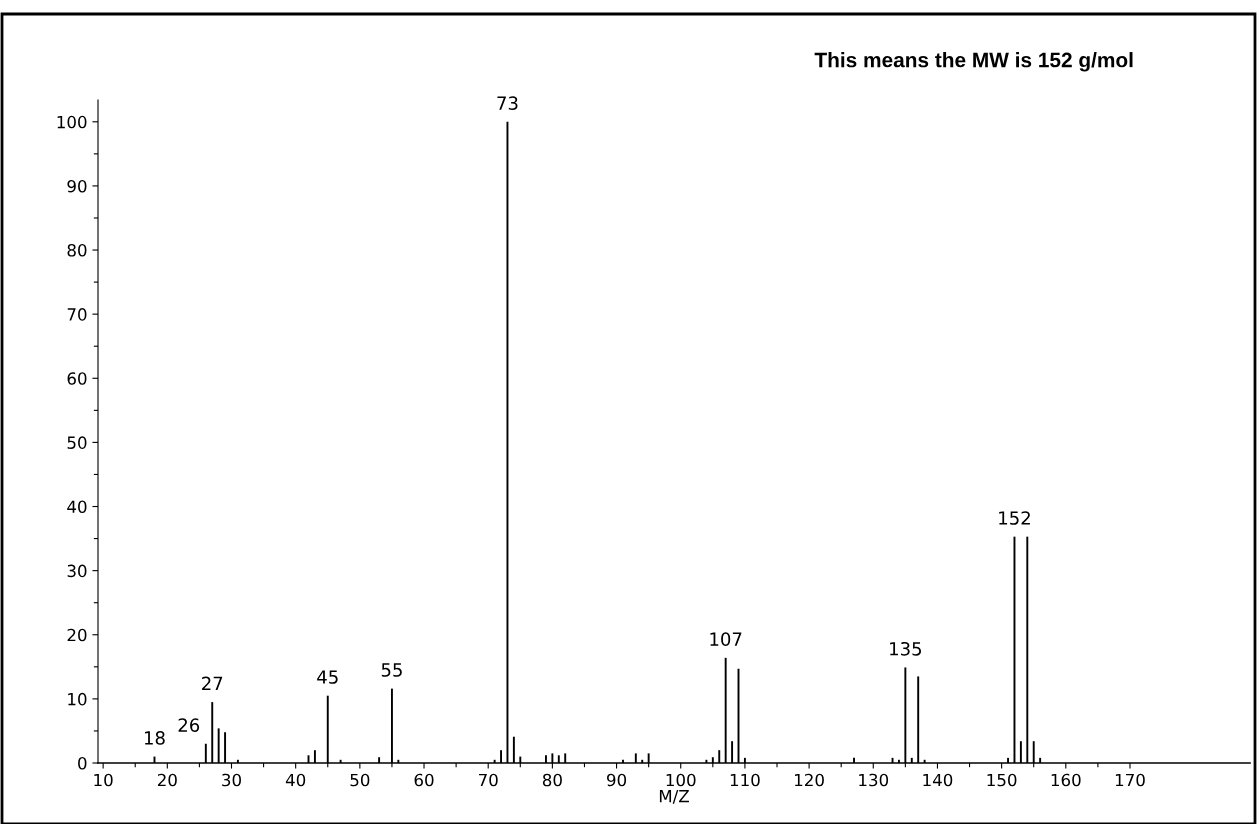 The height and width of the screenshot is (824, 1257). I want to click on x-tick-label: 80, so click(552, 780).